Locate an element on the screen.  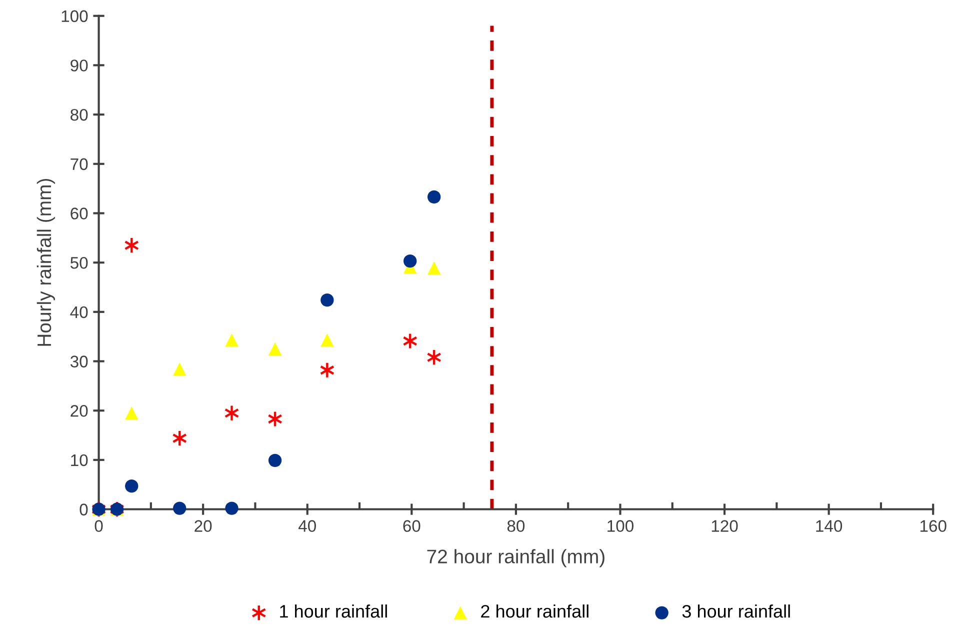
legend-label: 3 hour rainfall is located at coordinates (736, 611).